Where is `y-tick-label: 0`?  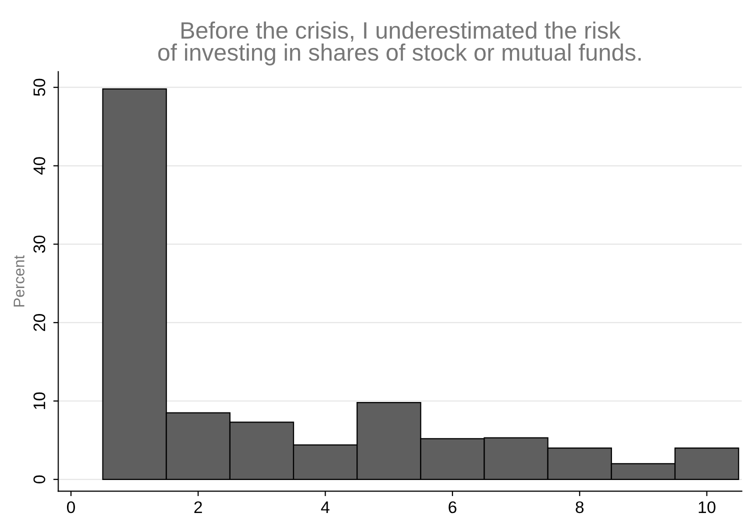 y-tick-label: 0 is located at coordinates (39, 479).